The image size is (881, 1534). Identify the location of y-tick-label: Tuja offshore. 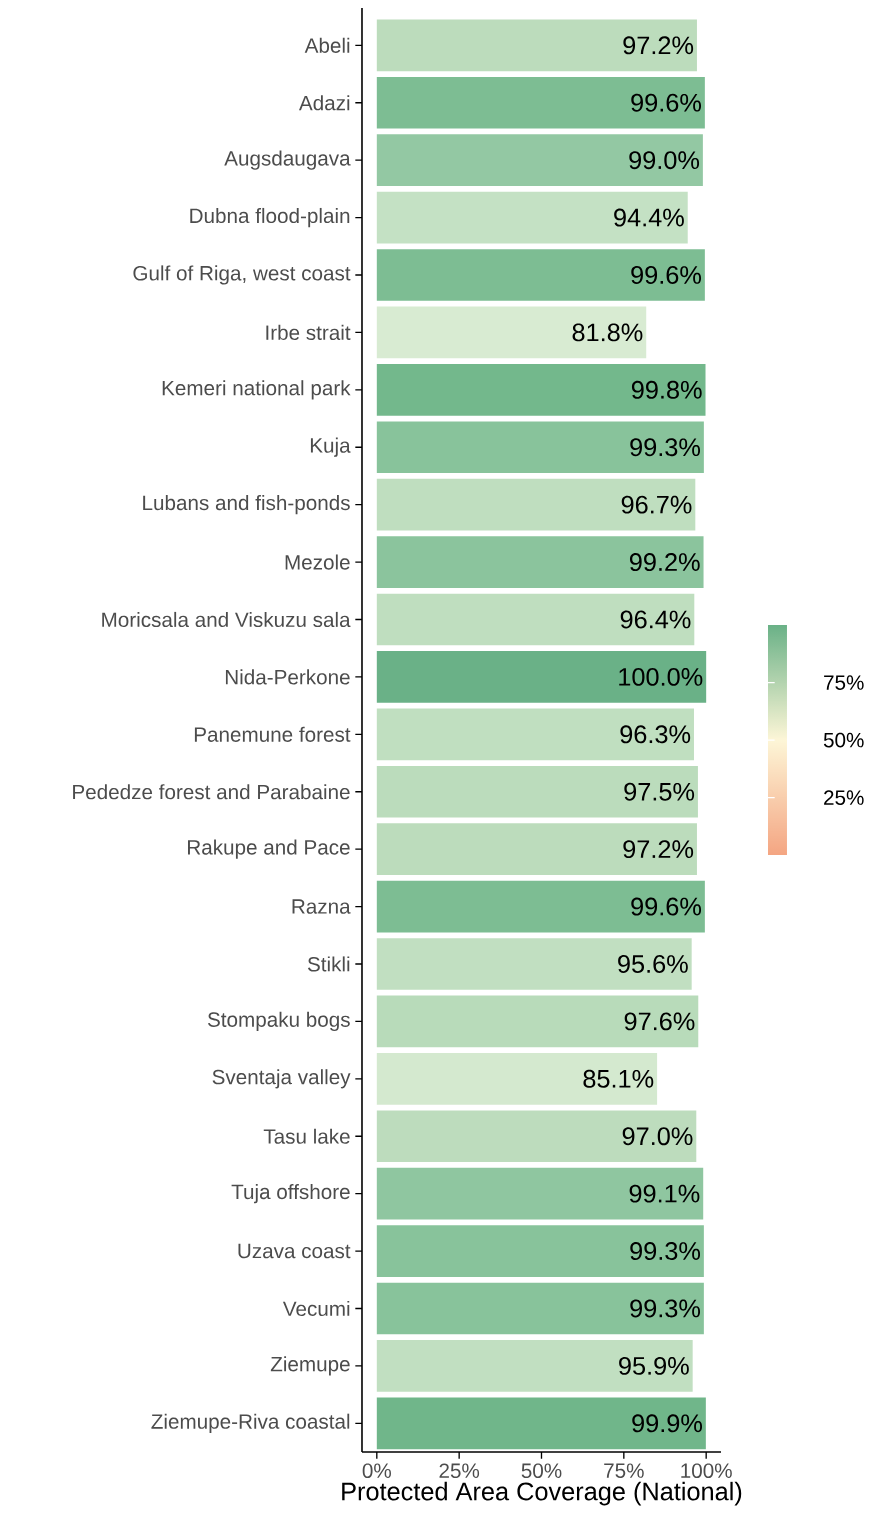
(290, 1194).